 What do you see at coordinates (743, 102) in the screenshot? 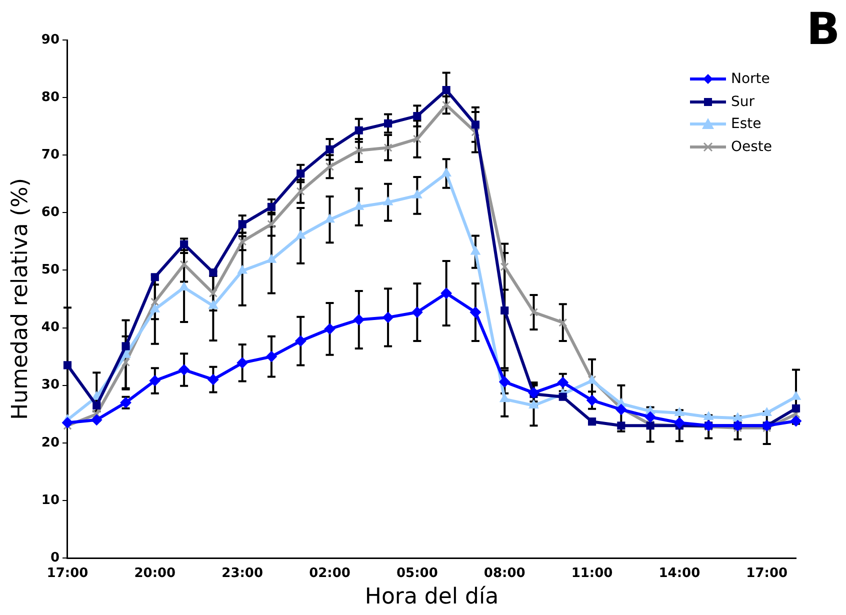
I see `legend-label: Sur` at bounding box center [743, 102].